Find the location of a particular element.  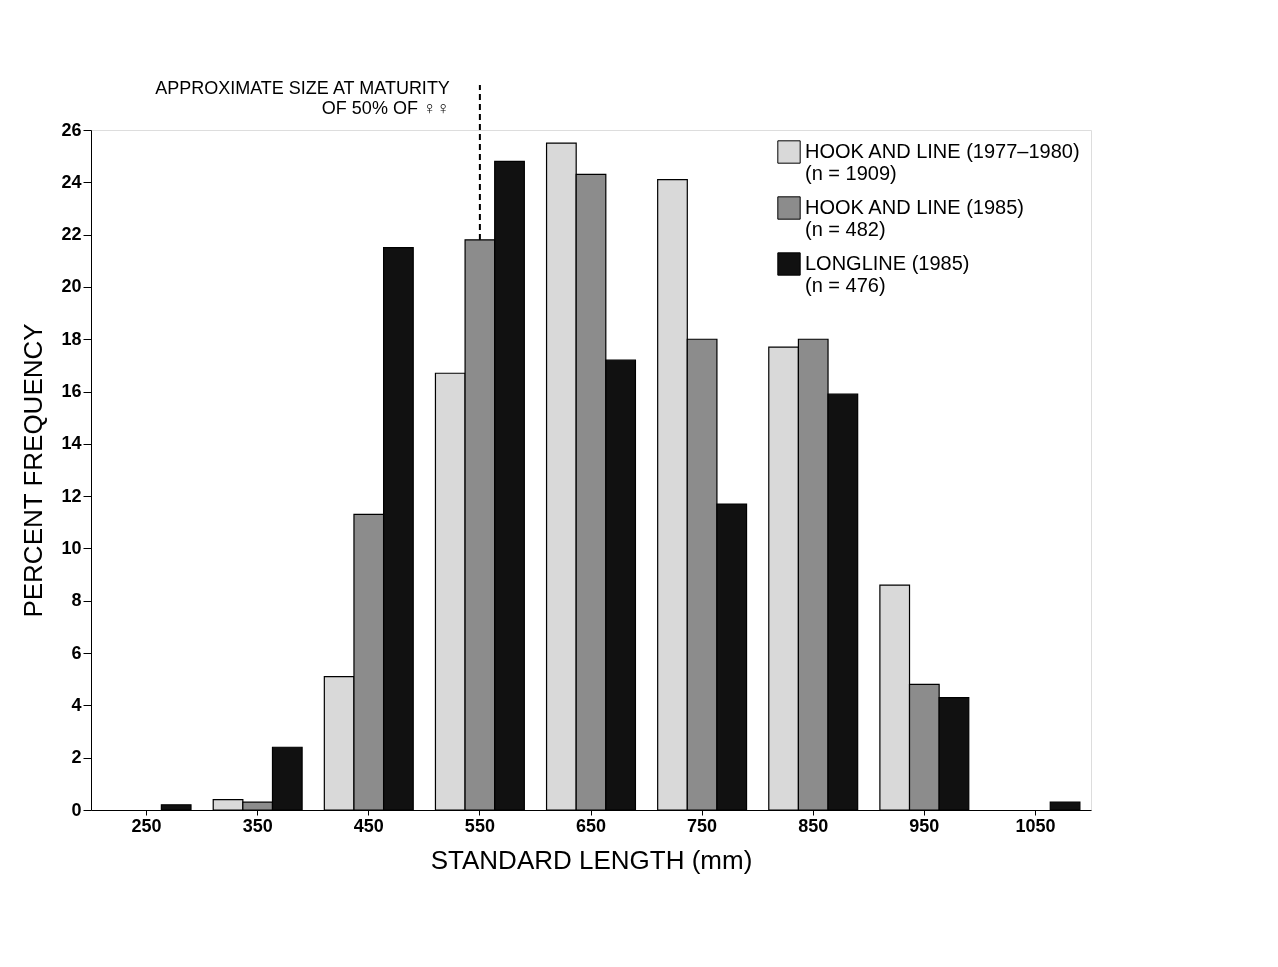

y-tick-label: 10 is located at coordinates (71, 547).